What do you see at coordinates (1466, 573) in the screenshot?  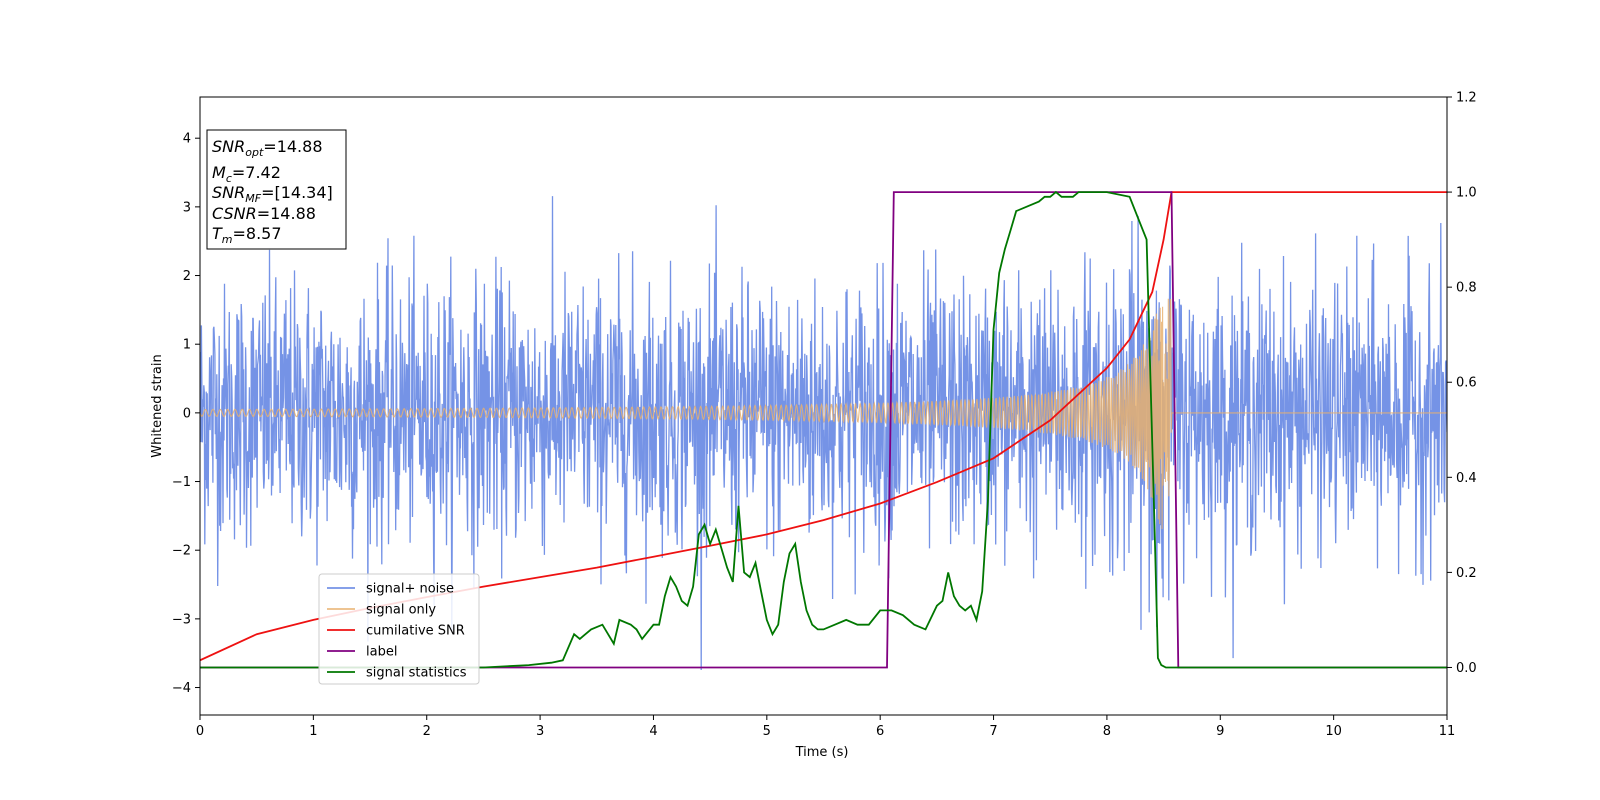 I see `y2-tick-label: 0.2` at bounding box center [1466, 573].